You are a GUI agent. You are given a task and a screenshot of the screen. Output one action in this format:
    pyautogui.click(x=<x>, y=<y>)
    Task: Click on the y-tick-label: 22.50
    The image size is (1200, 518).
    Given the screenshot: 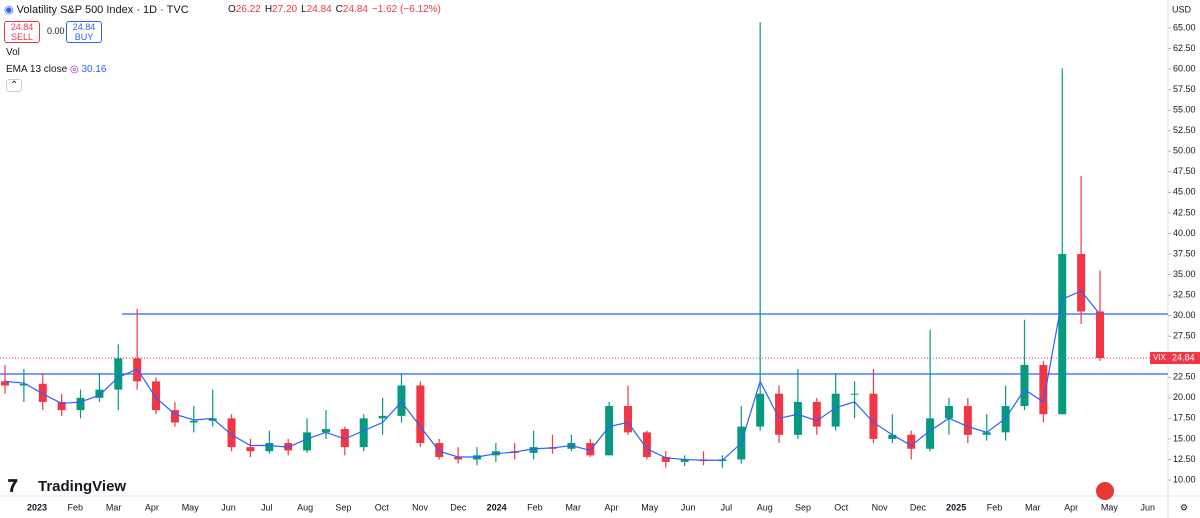 What is the action you would take?
    pyautogui.click(x=1184, y=377)
    